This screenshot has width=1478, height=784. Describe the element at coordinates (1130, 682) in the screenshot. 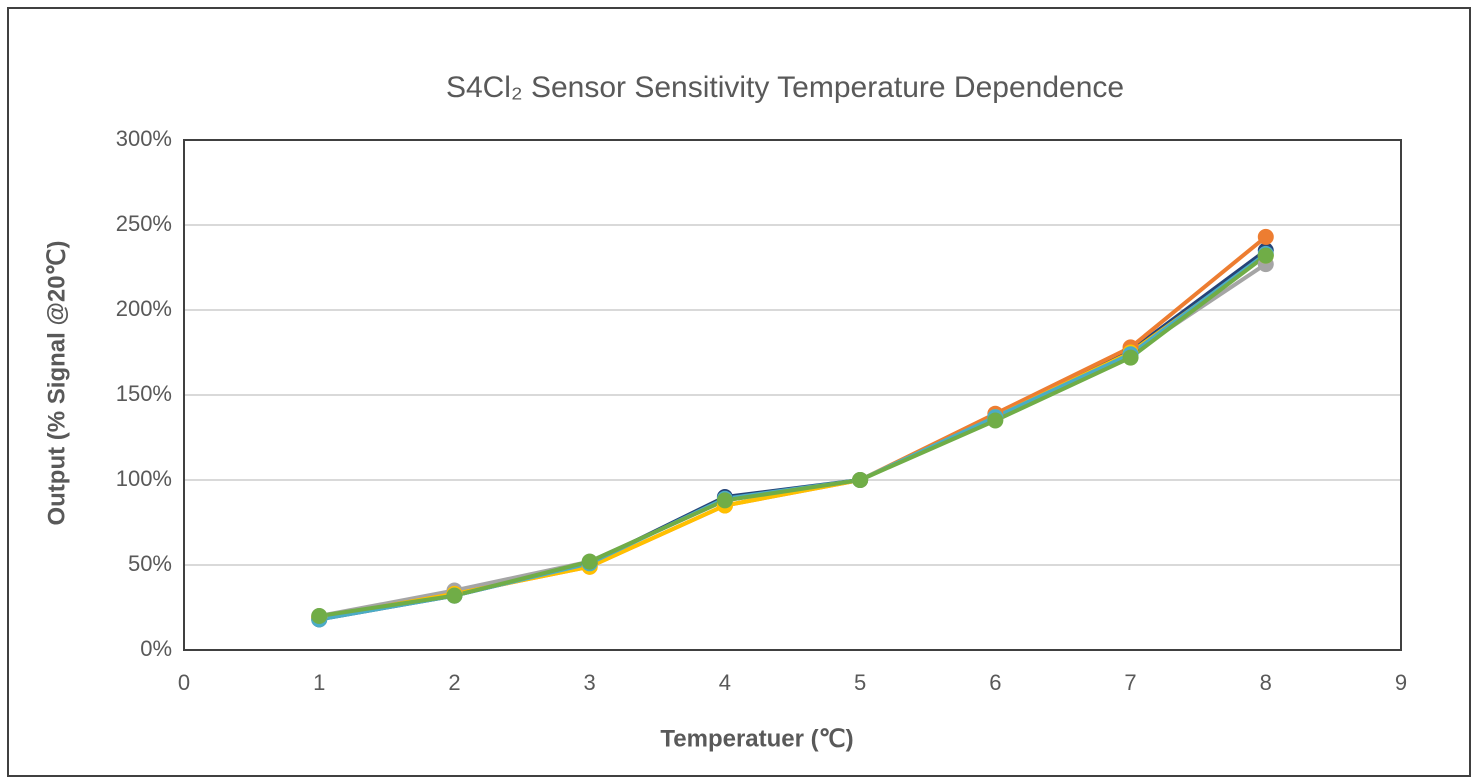

I see `x-tick-label: 7` at that location.